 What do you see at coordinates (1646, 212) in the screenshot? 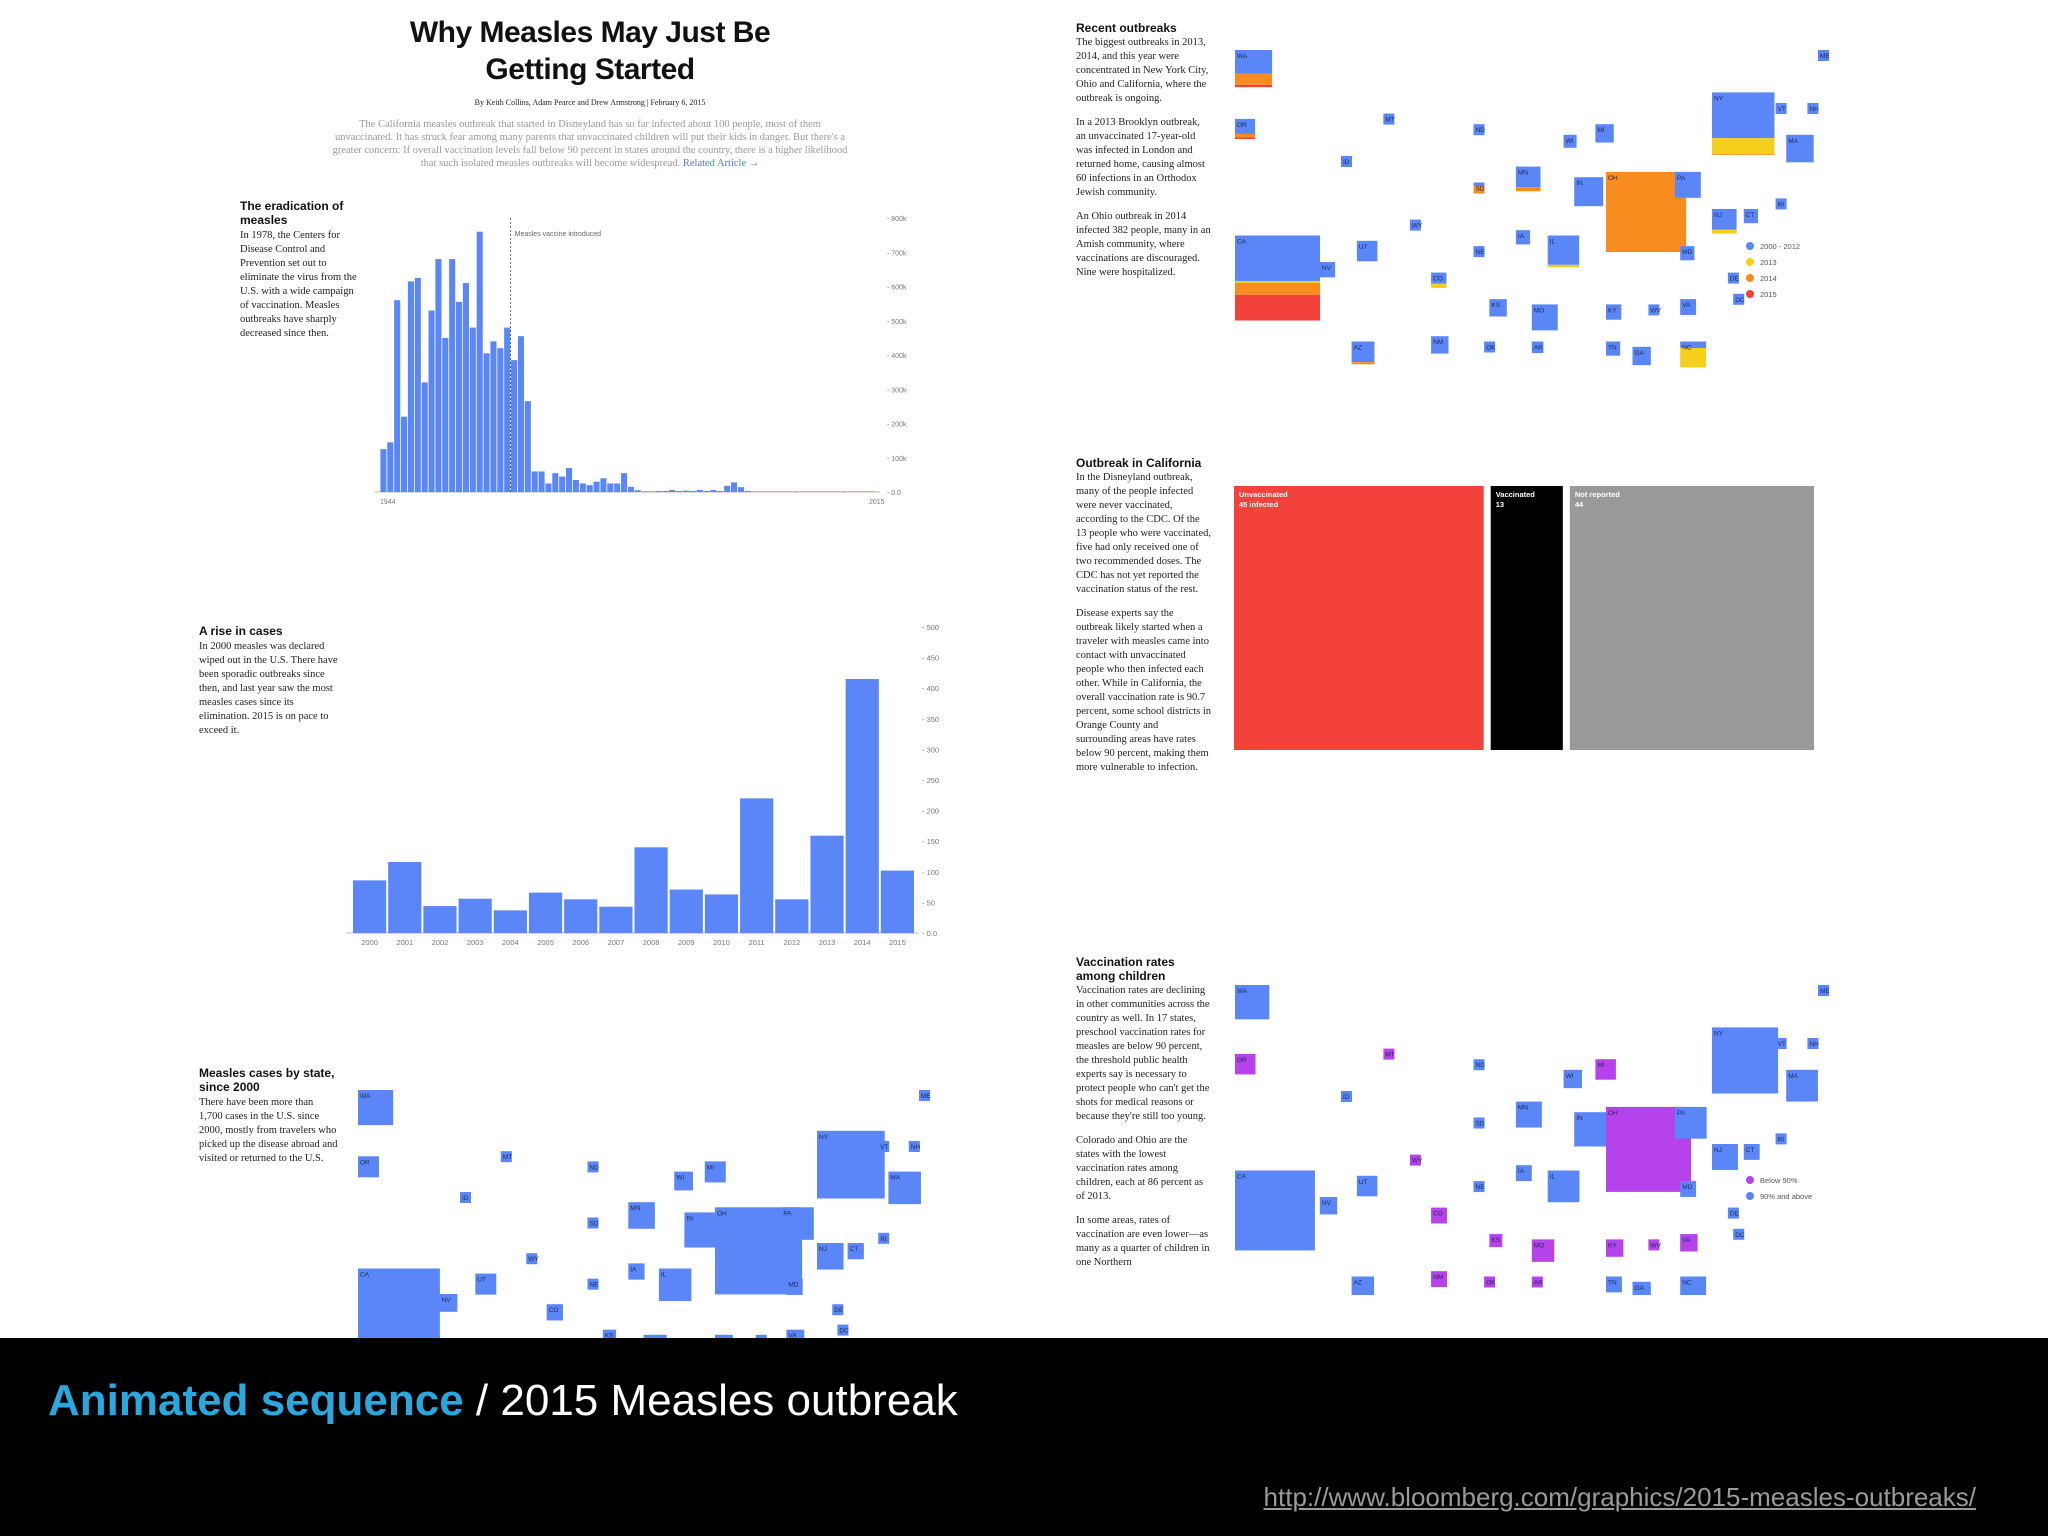
I see `state-tile-oh: OH` at bounding box center [1646, 212].